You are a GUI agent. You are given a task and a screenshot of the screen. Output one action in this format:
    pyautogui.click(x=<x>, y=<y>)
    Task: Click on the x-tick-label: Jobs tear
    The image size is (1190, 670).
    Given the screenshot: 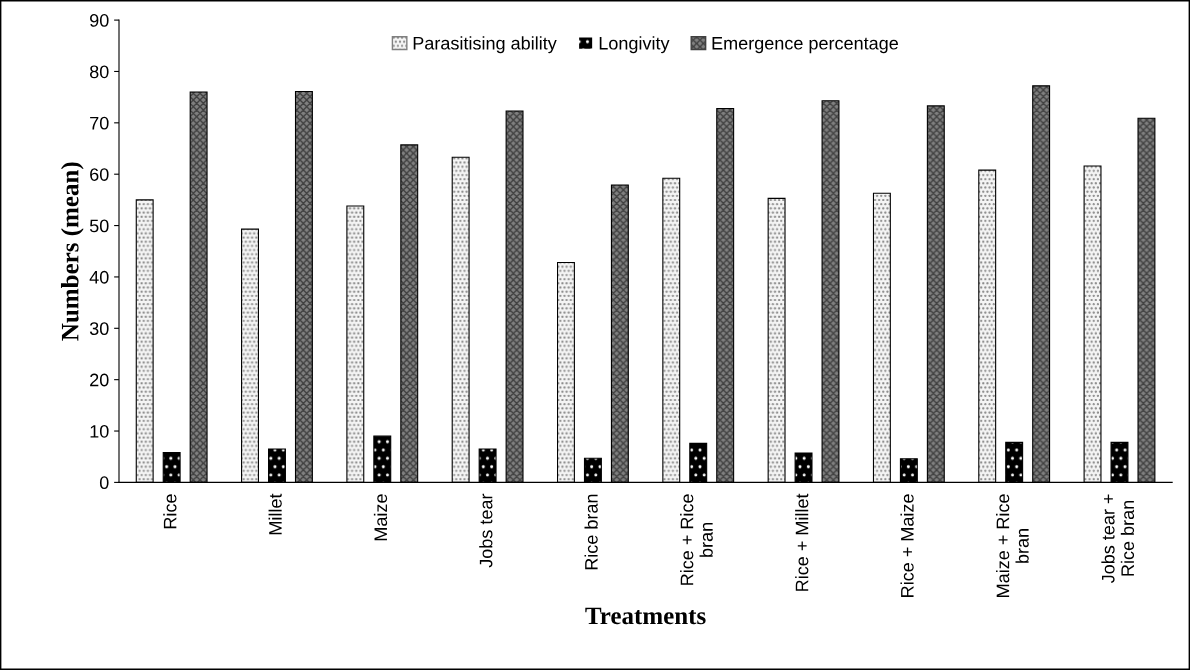 What is the action you would take?
    pyautogui.click(x=486, y=530)
    